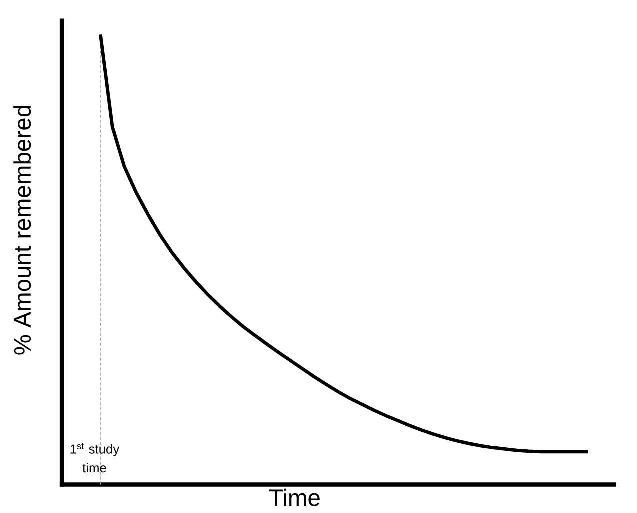 This screenshot has height=513, width=637. What do you see at coordinates (95, 458) in the screenshot?
I see `annotation: 1$^{st}$ study time` at bounding box center [95, 458].